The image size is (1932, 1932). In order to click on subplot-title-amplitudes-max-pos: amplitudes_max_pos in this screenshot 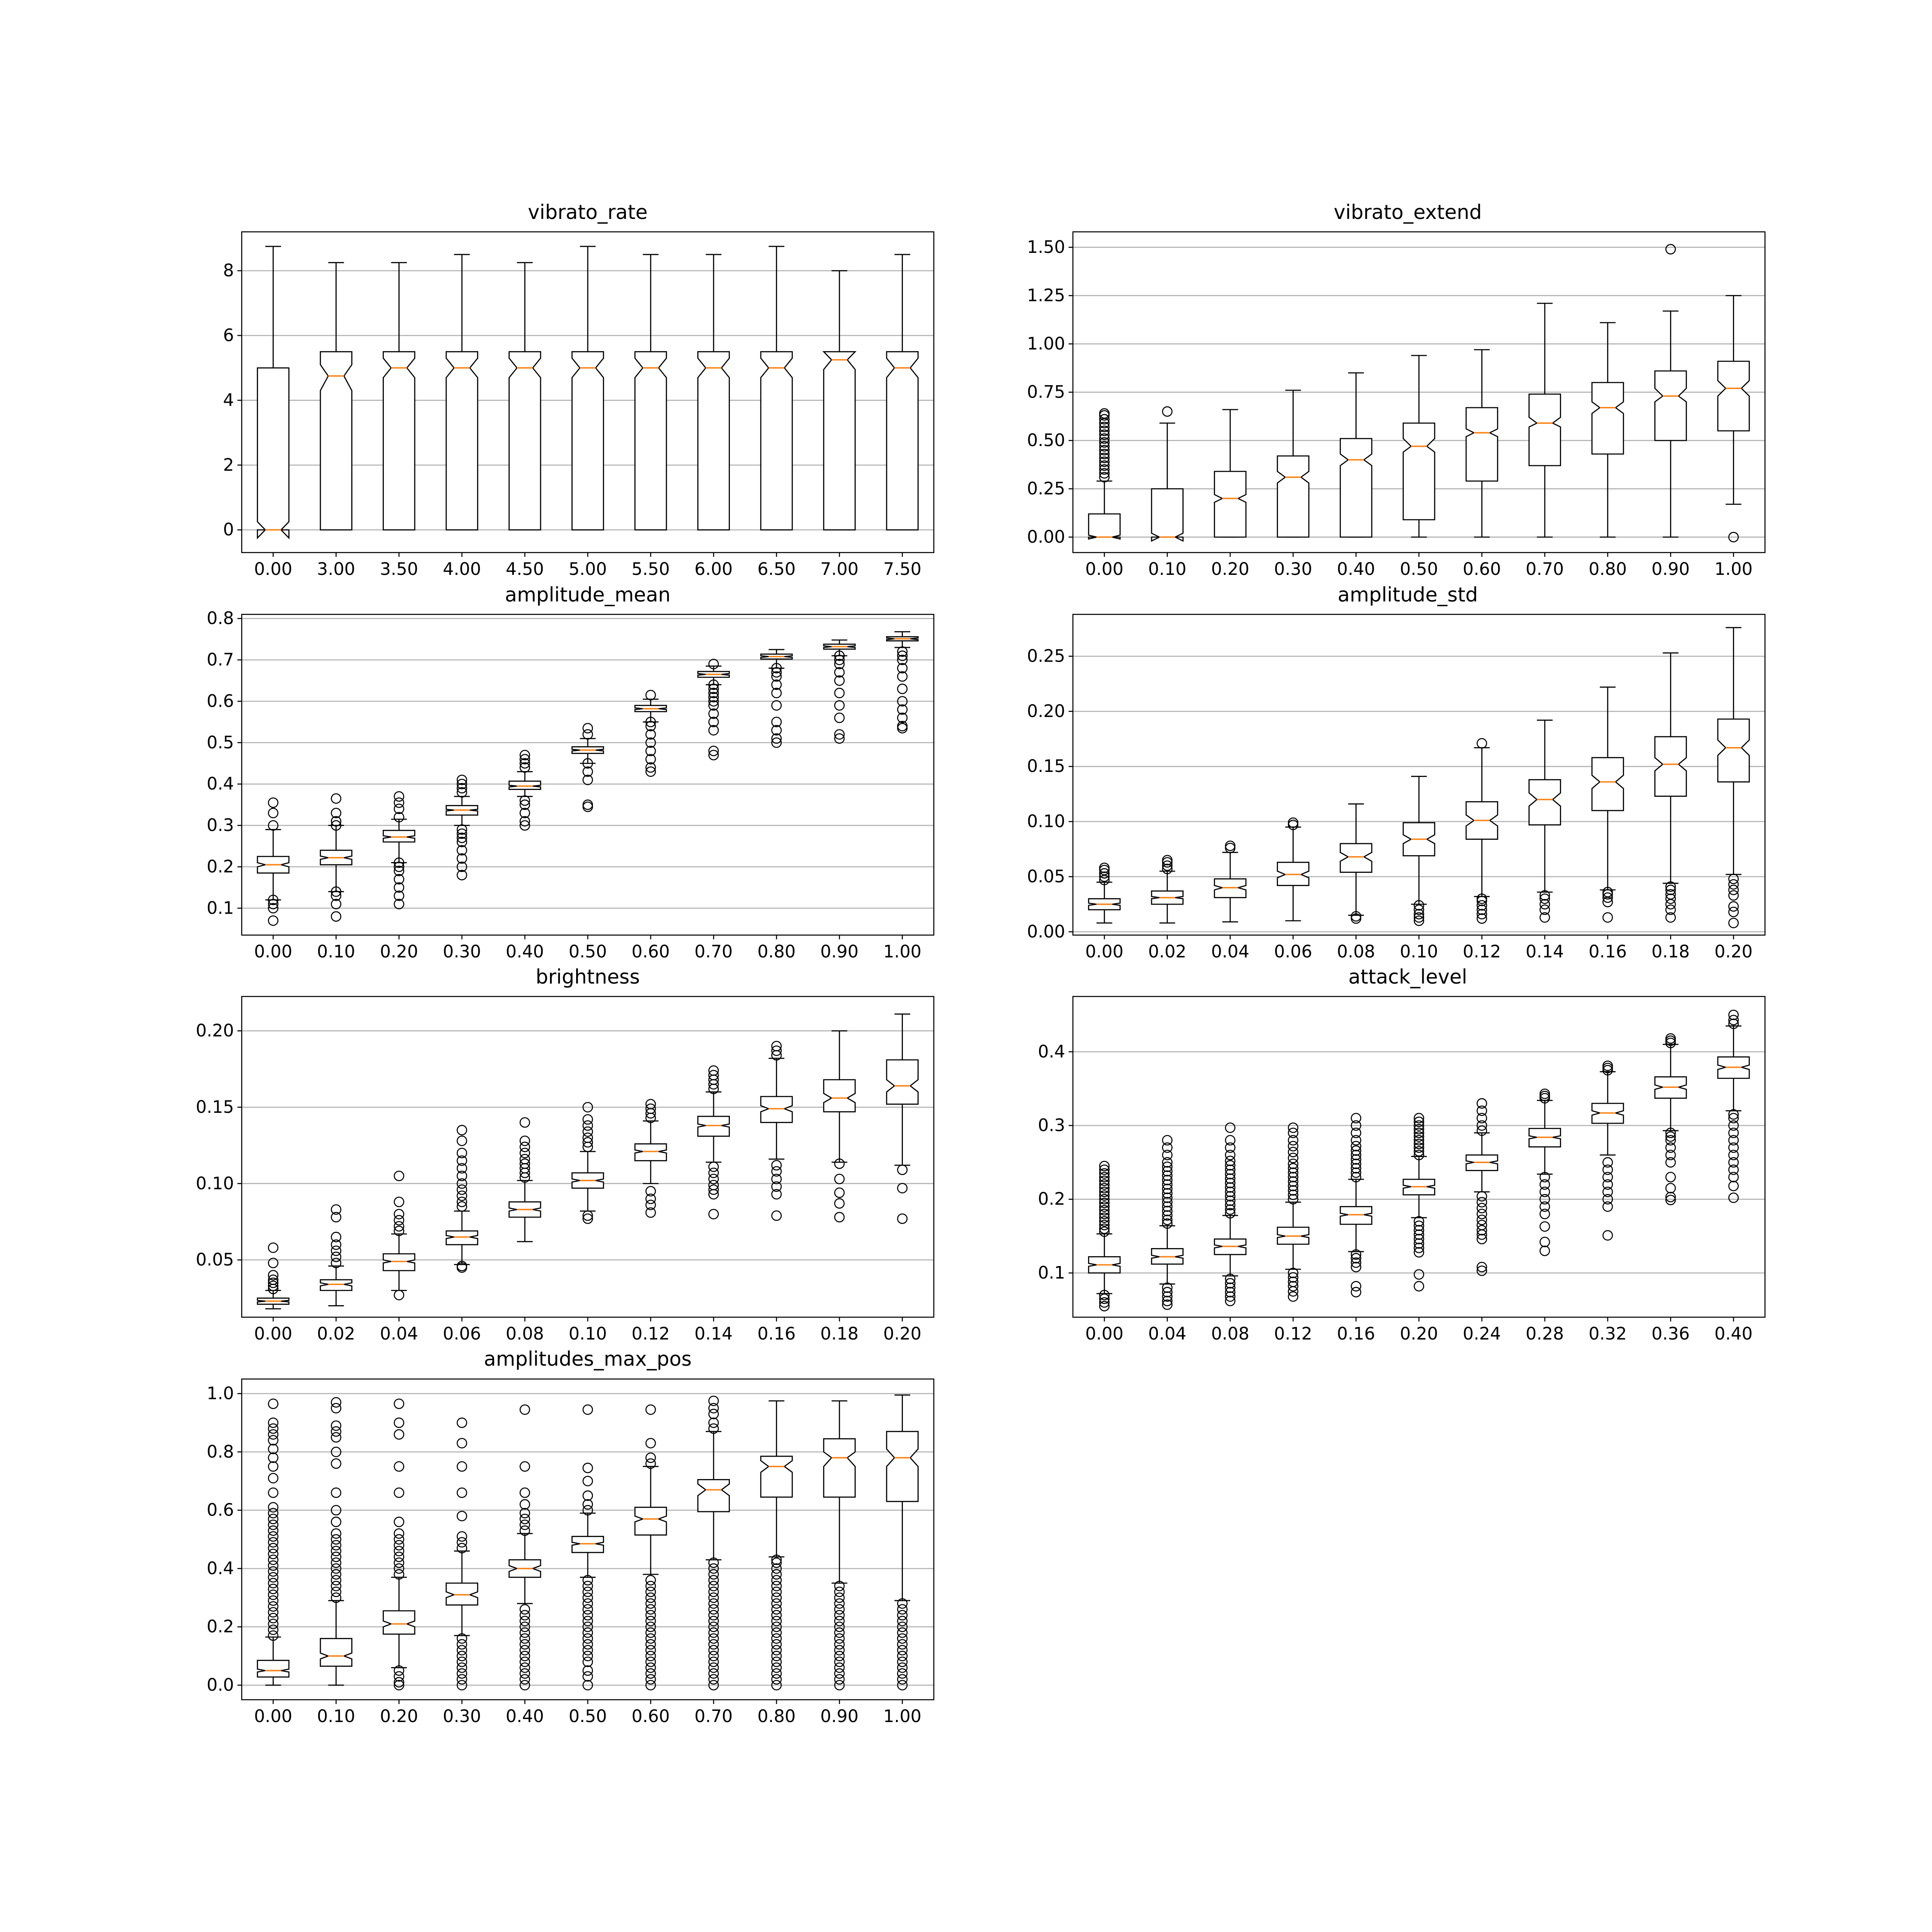, I will do `click(588, 1358)`.